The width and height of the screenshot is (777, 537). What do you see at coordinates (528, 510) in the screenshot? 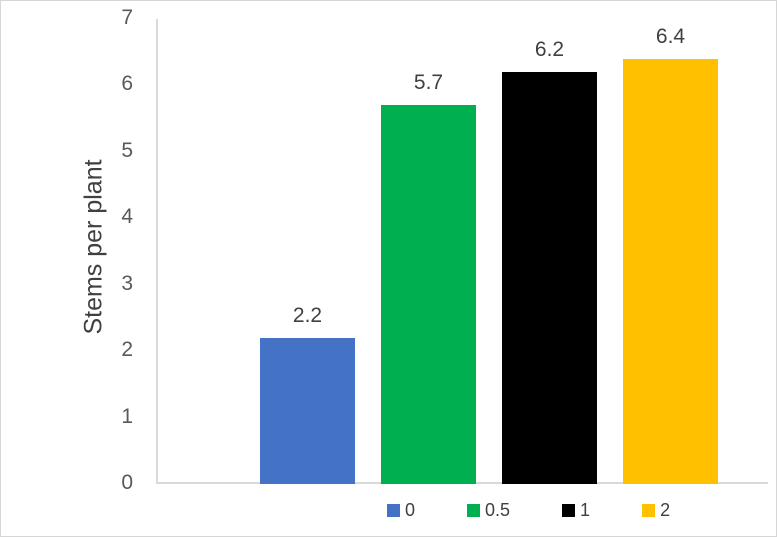
I see `legend: 0 0.5 1 2` at bounding box center [528, 510].